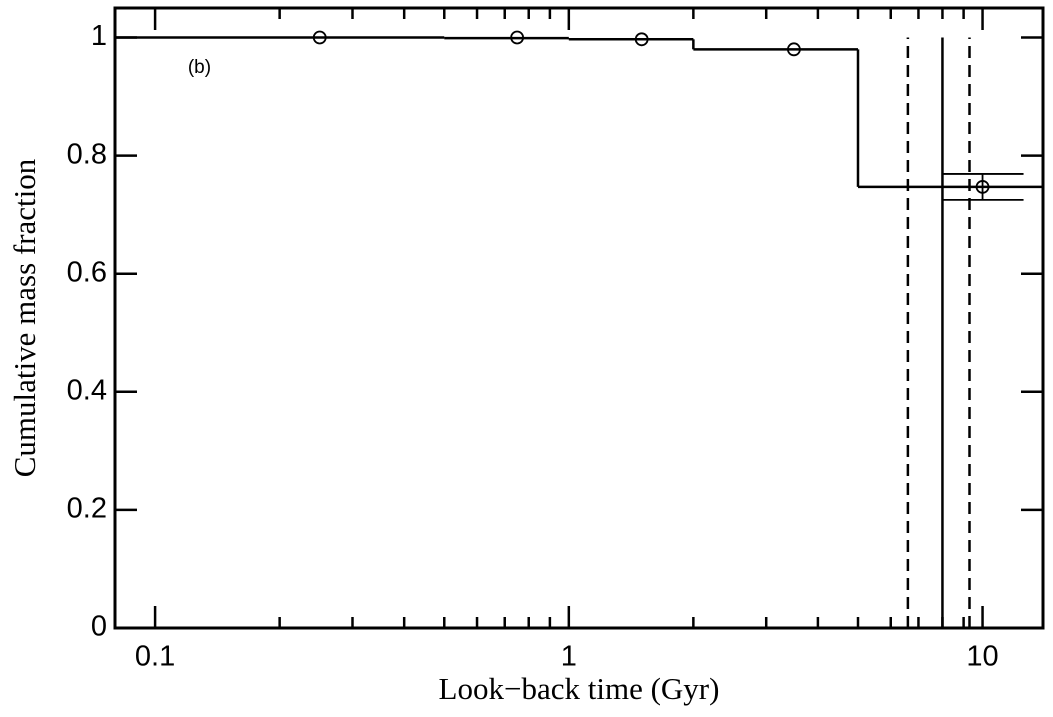  I want to click on y-tick-label: 0.4, so click(87, 390).